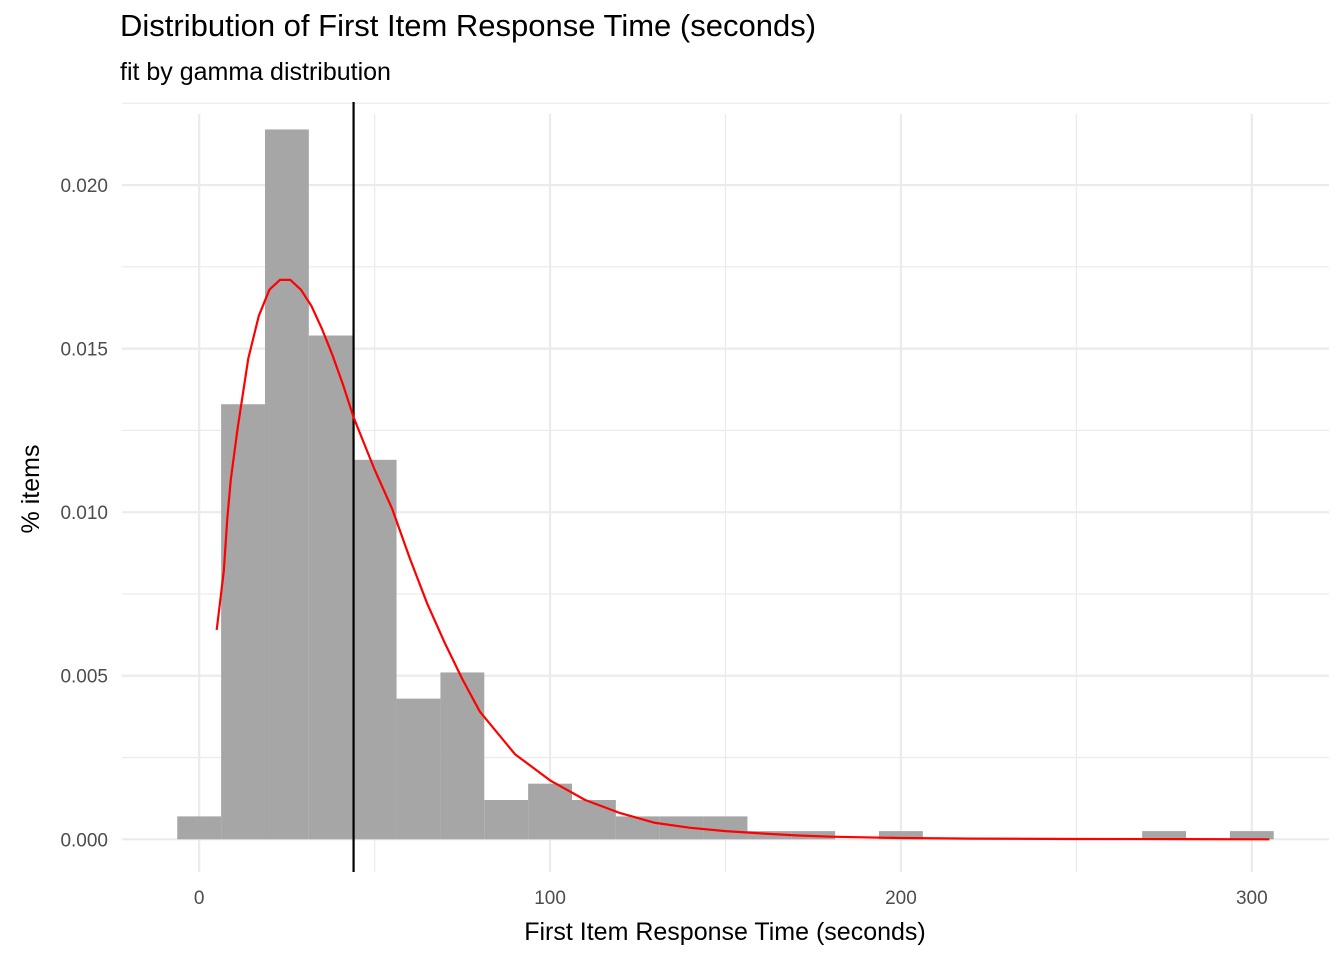  I want to click on chart-subtitle: fit by gamma distribution, so click(255, 72).